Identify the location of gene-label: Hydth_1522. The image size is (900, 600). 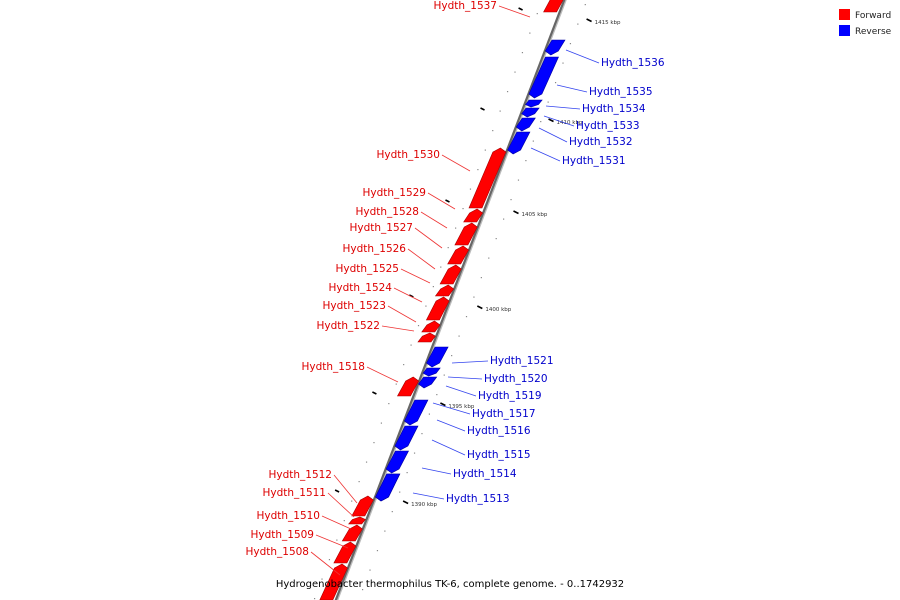
(348, 326).